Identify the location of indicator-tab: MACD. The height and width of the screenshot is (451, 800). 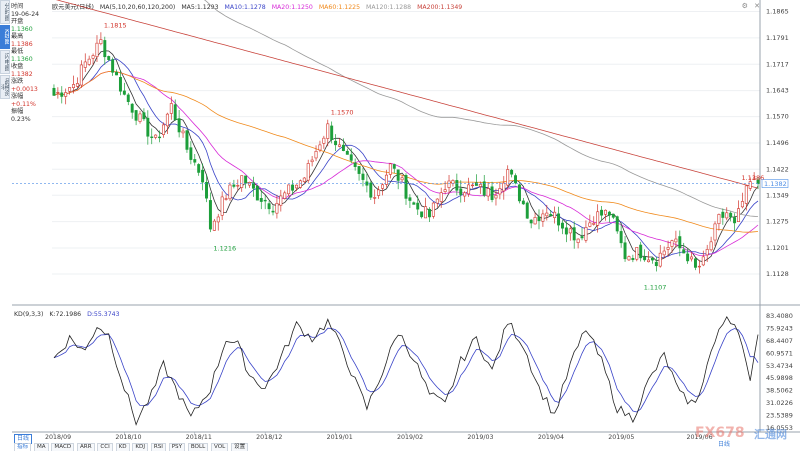
(63, 447).